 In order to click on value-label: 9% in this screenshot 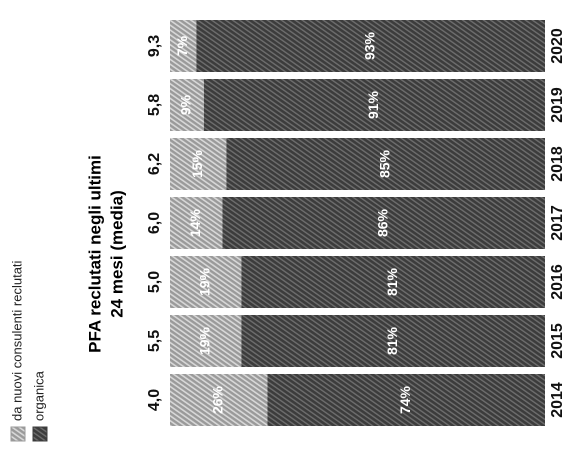, I will do `click(186, 104)`.